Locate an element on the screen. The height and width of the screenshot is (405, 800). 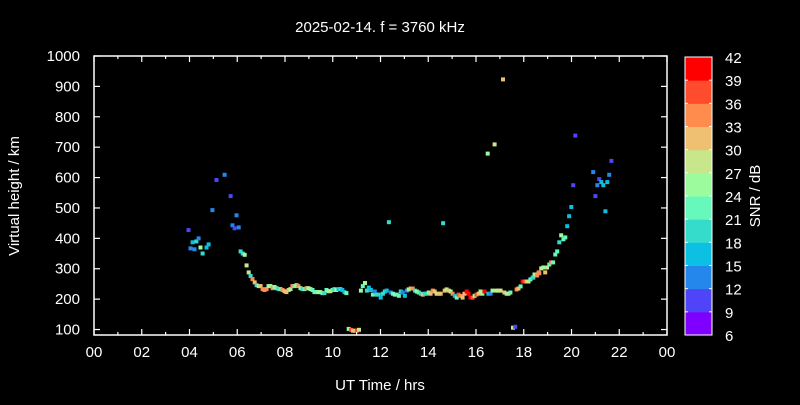
colorbar-tick-label: 39 is located at coordinates (733, 81).